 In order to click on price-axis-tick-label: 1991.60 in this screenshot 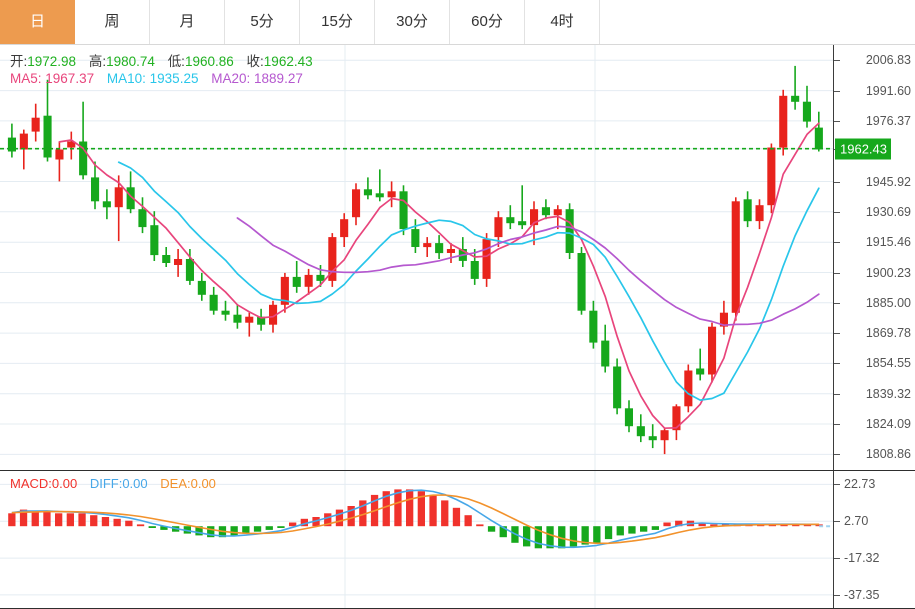, I will do `click(888, 90)`.